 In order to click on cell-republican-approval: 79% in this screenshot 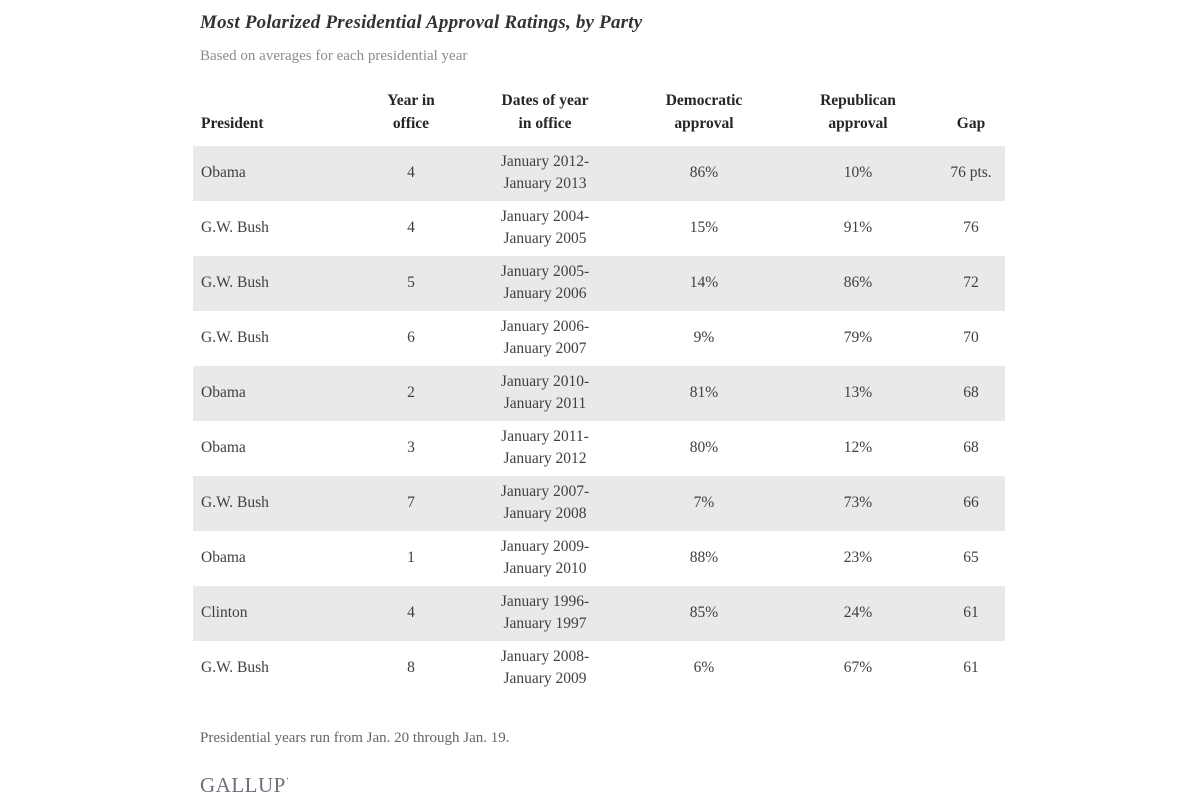, I will do `click(858, 338)`.